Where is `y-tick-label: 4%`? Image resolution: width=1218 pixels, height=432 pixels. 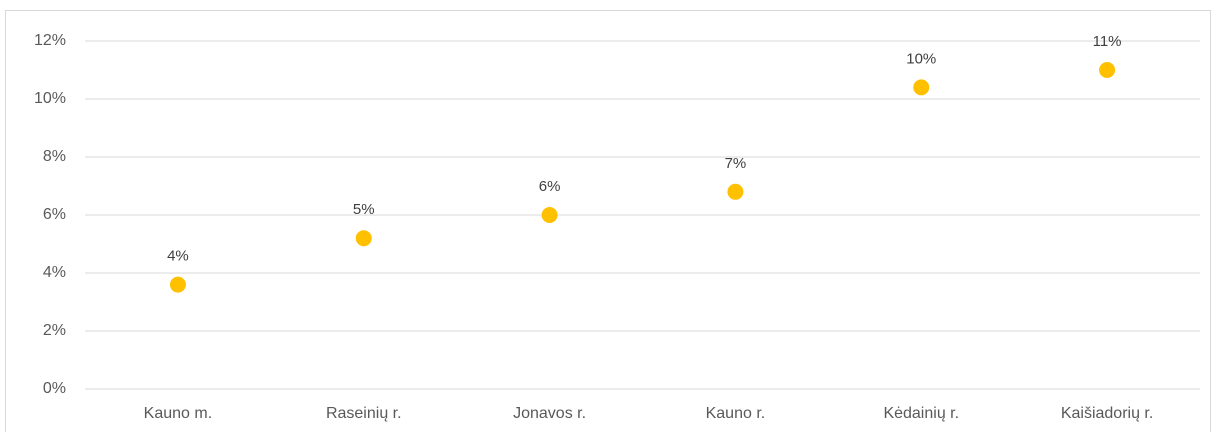 y-tick-label: 4% is located at coordinates (54, 272).